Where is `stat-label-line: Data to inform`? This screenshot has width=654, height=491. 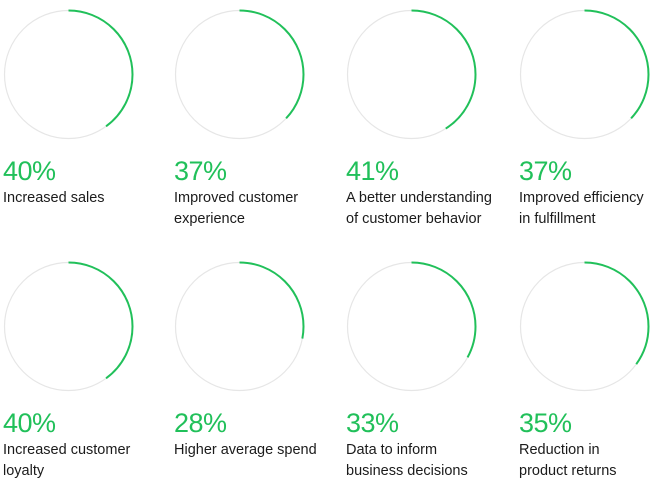
stat-label-line: Data to inform is located at coordinates (392, 450).